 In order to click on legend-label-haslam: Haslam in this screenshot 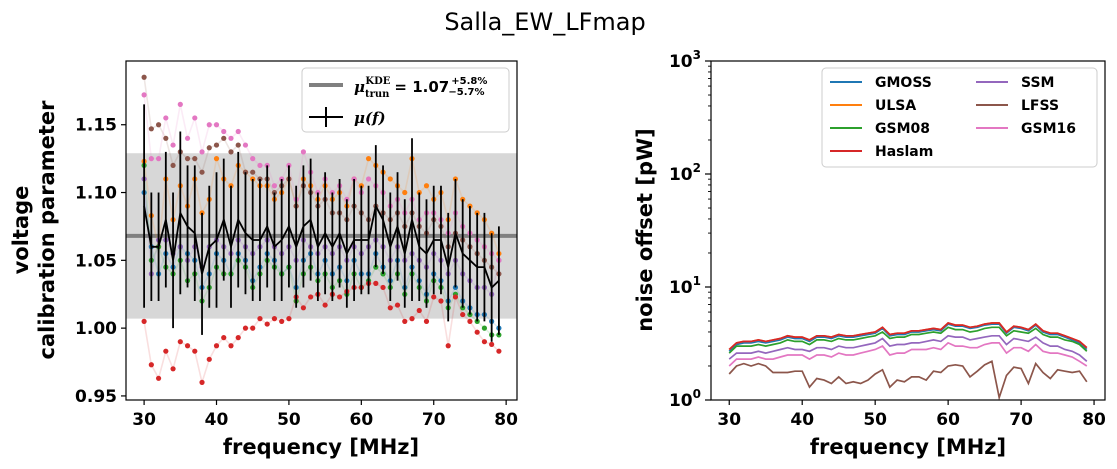, I will do `click(904, 152)`.